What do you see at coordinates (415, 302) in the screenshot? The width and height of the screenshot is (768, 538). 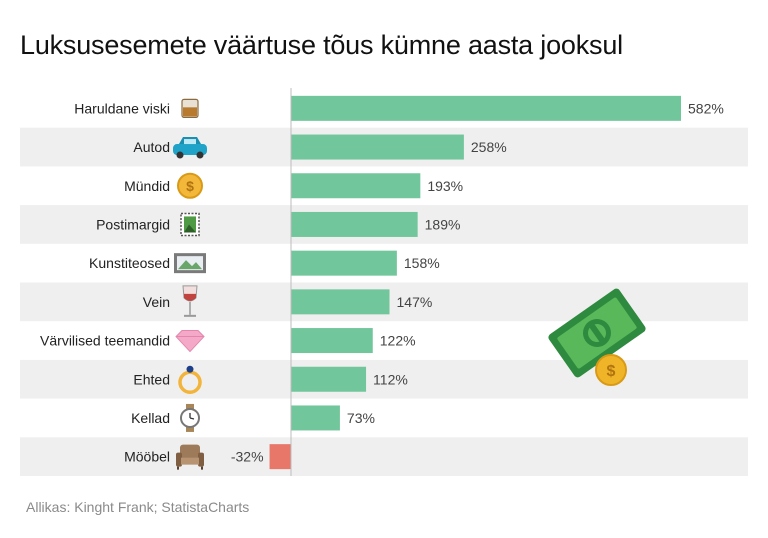 I see `value-label: 147%` at bounding box center [415, 302].